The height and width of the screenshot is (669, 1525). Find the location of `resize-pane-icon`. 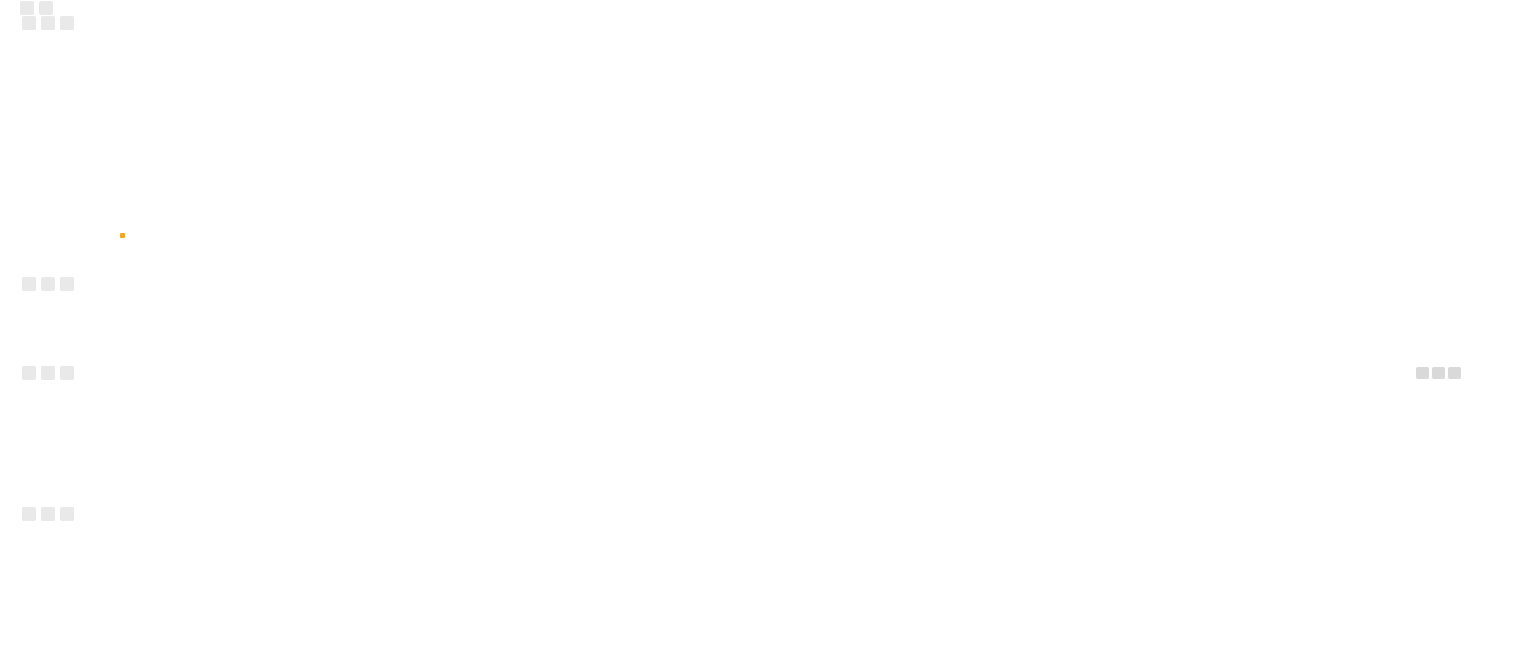

resize-pane-icon is located at coordinates (1454, 373).